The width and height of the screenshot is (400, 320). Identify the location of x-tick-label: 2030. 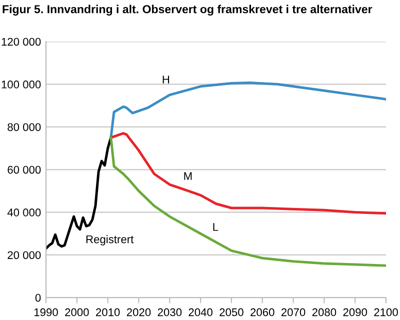
(170, 312).